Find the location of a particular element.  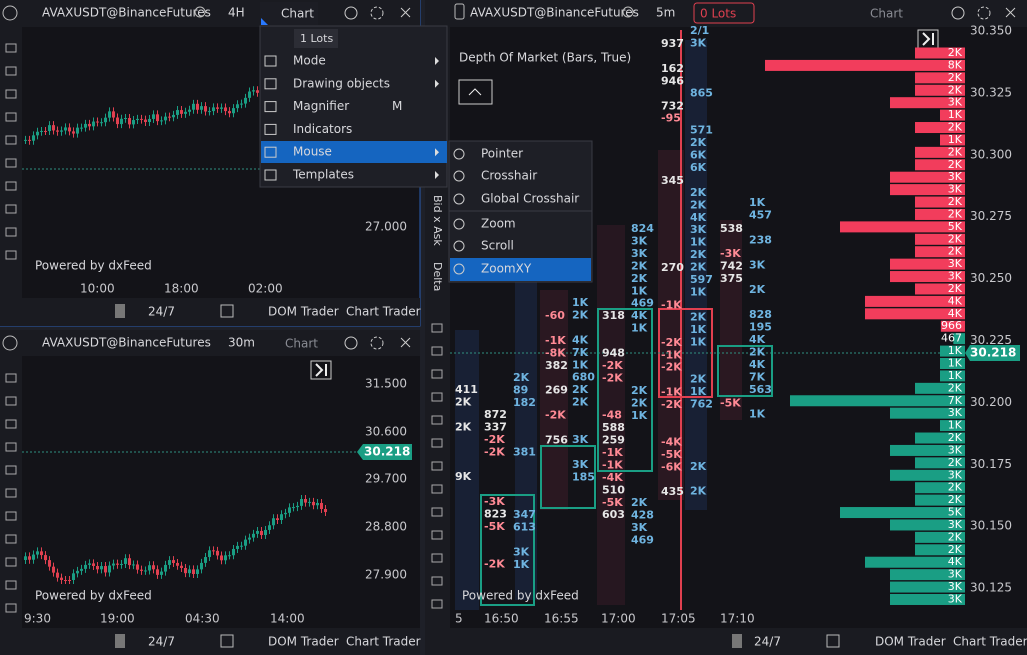

footer is located at coordinates (210, 641).